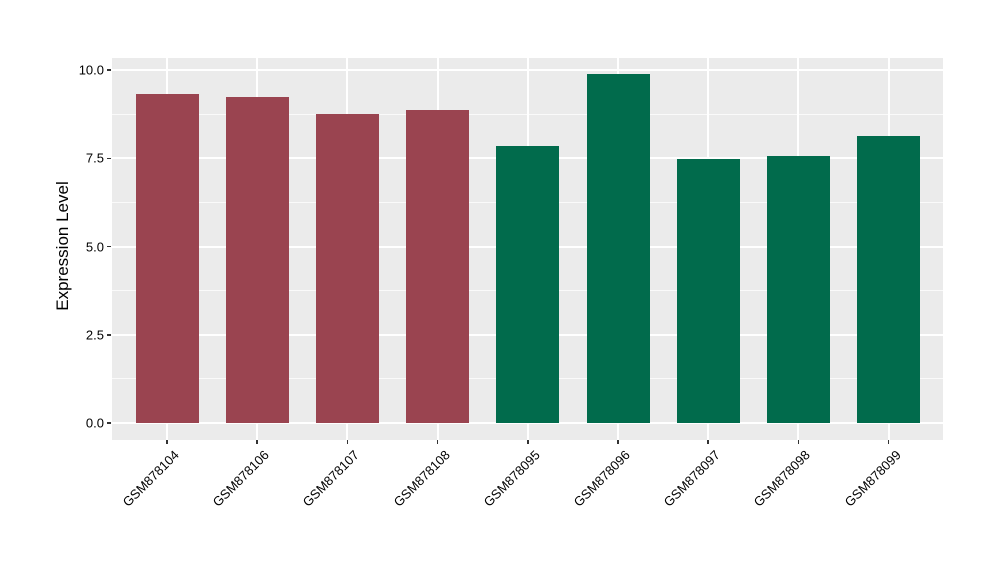 This screenshot has height=580, width=1000. What do you see at coordinates (94, 335) in the screenshot?
I see `y-tick-label: 2.5` at bounding box center [94, 335].